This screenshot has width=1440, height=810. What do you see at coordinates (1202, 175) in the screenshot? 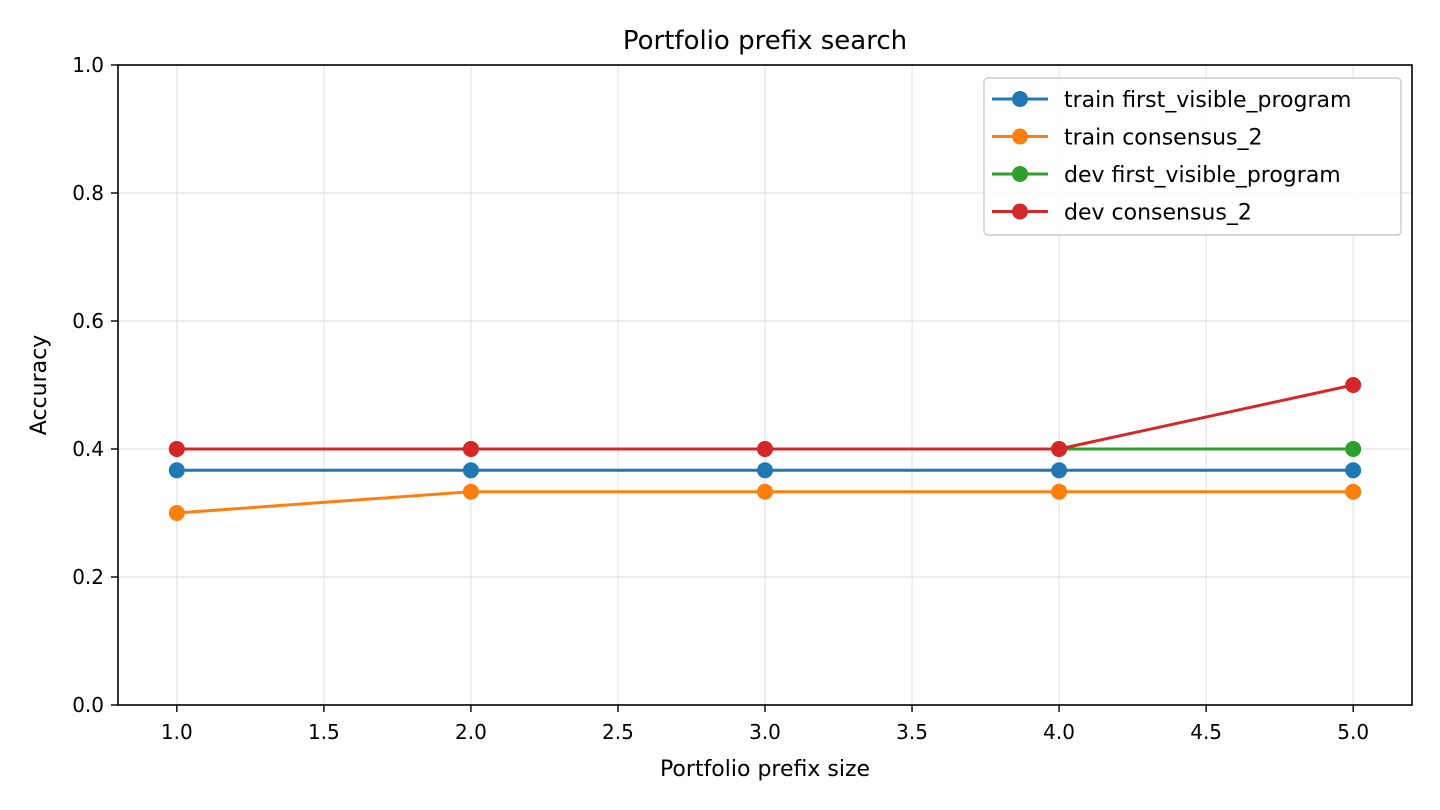
I see `legend-label: dev first_visible_program` at bounding box center [1202, 175].